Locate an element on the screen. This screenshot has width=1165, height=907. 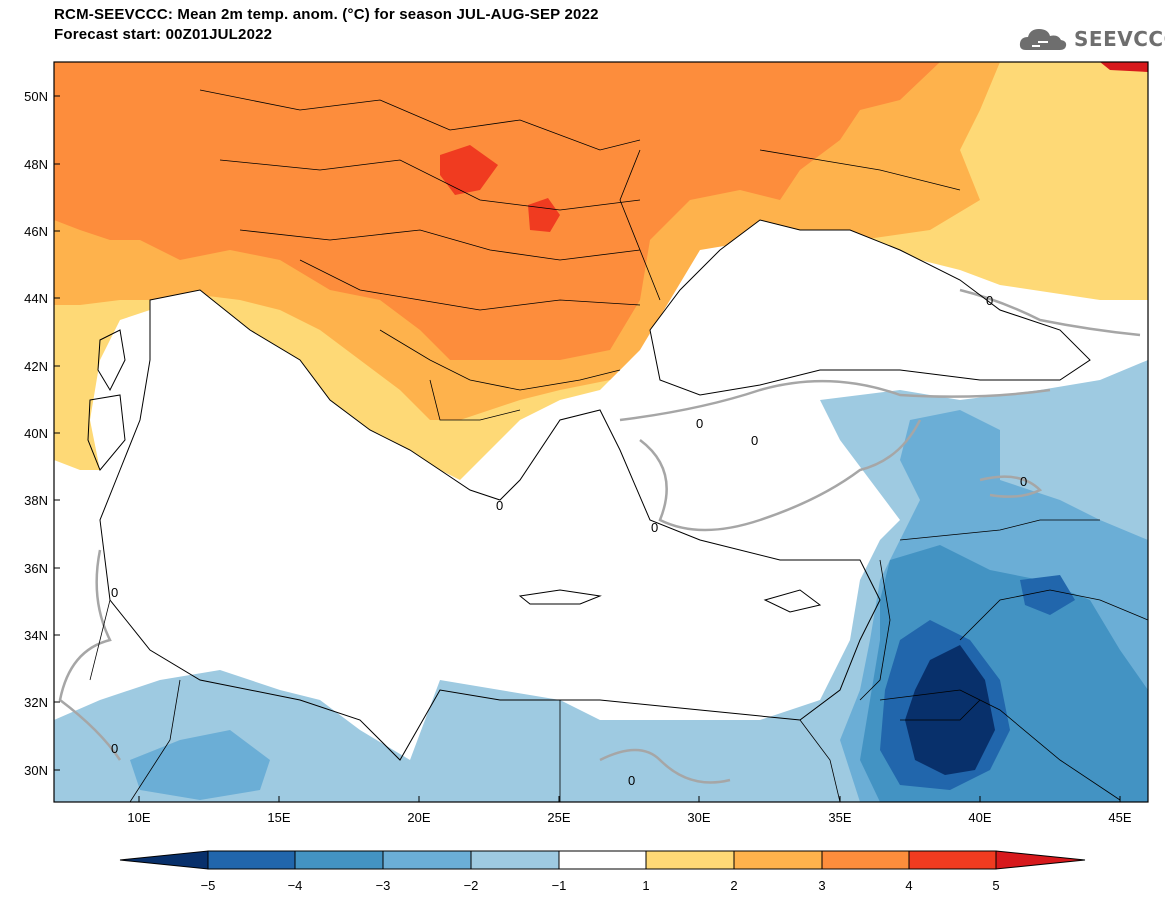
colorbar is located at coordinates (602, 860).